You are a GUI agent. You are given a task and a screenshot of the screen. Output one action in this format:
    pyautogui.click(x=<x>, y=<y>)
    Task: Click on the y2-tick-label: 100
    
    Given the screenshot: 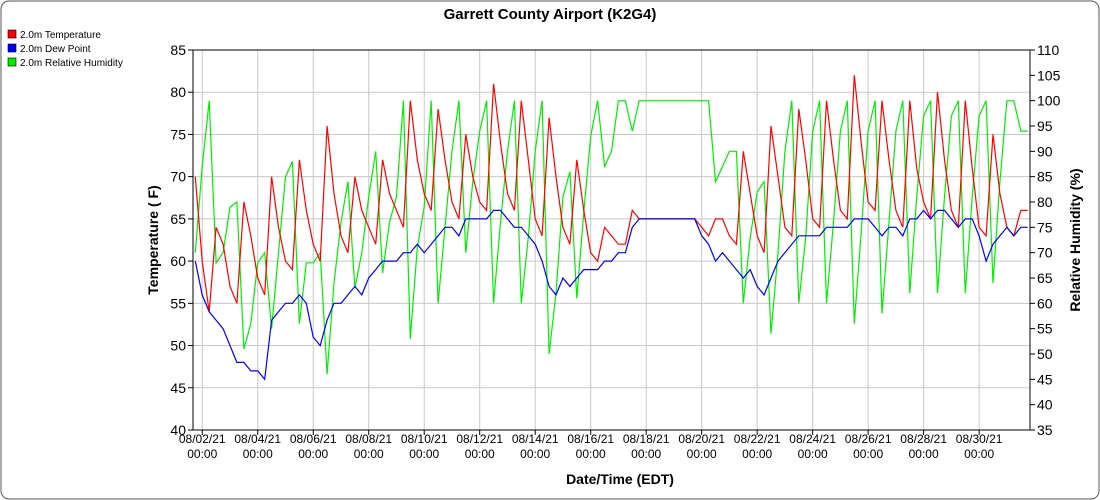 What is the action you would take?
    pyautogui.click(x=1049, y=101)
    